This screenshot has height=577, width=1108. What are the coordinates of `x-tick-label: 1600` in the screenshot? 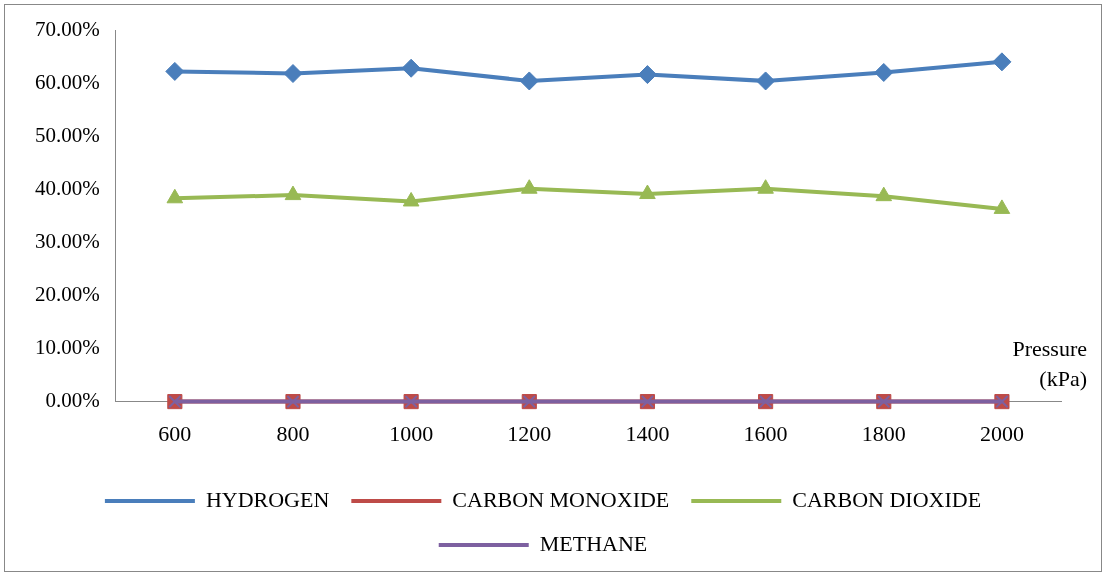 It's located at (765, 433).